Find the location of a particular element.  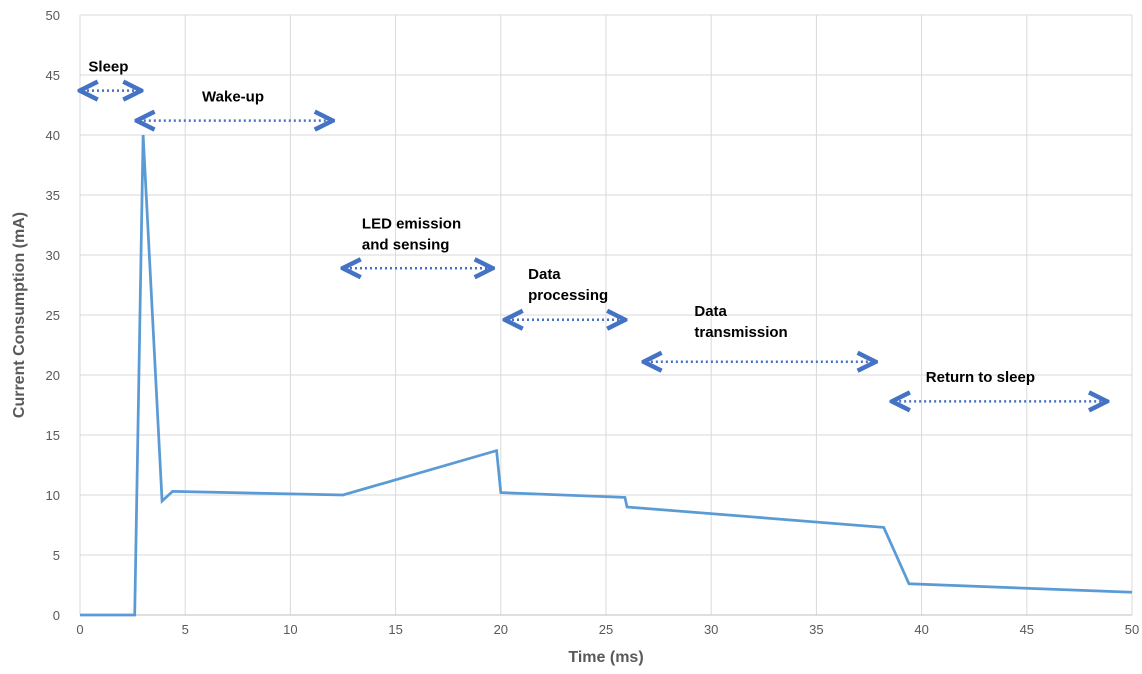

phase-label: Wake-up is located at coordinates (233, 96).